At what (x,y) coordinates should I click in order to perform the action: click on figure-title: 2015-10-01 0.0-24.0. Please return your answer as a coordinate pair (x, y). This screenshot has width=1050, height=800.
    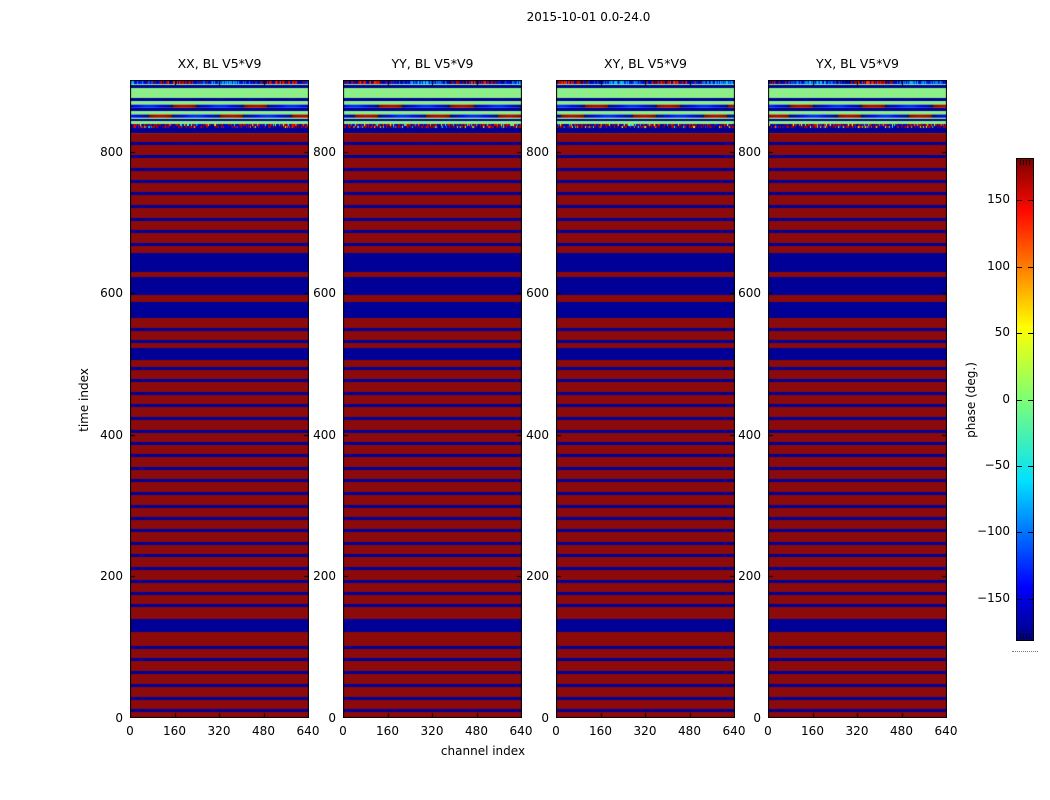
    Looking at the image, I should click on (588, 17).